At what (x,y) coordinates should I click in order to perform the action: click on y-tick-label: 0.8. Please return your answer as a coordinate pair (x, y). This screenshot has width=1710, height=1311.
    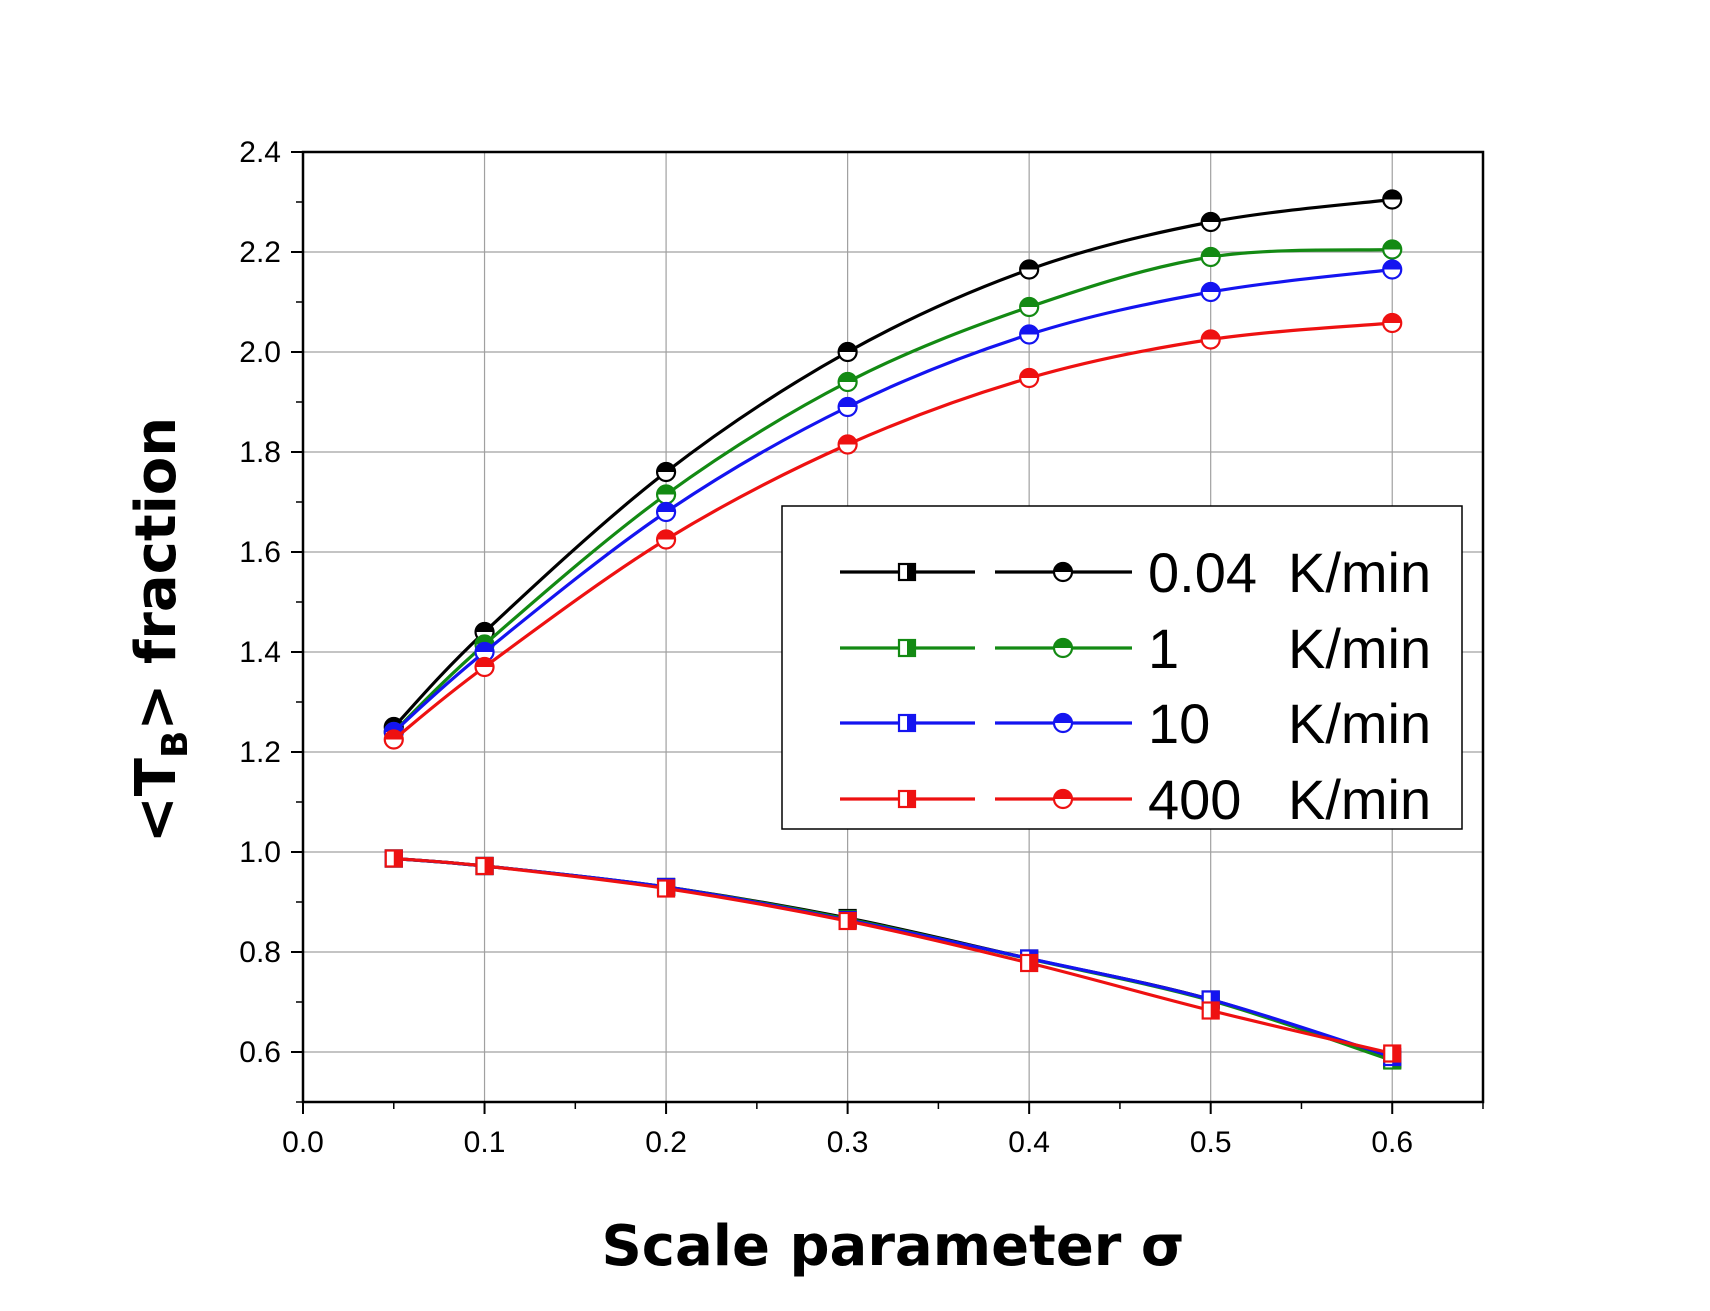
    Looking at the image, I should click on (260, 952).